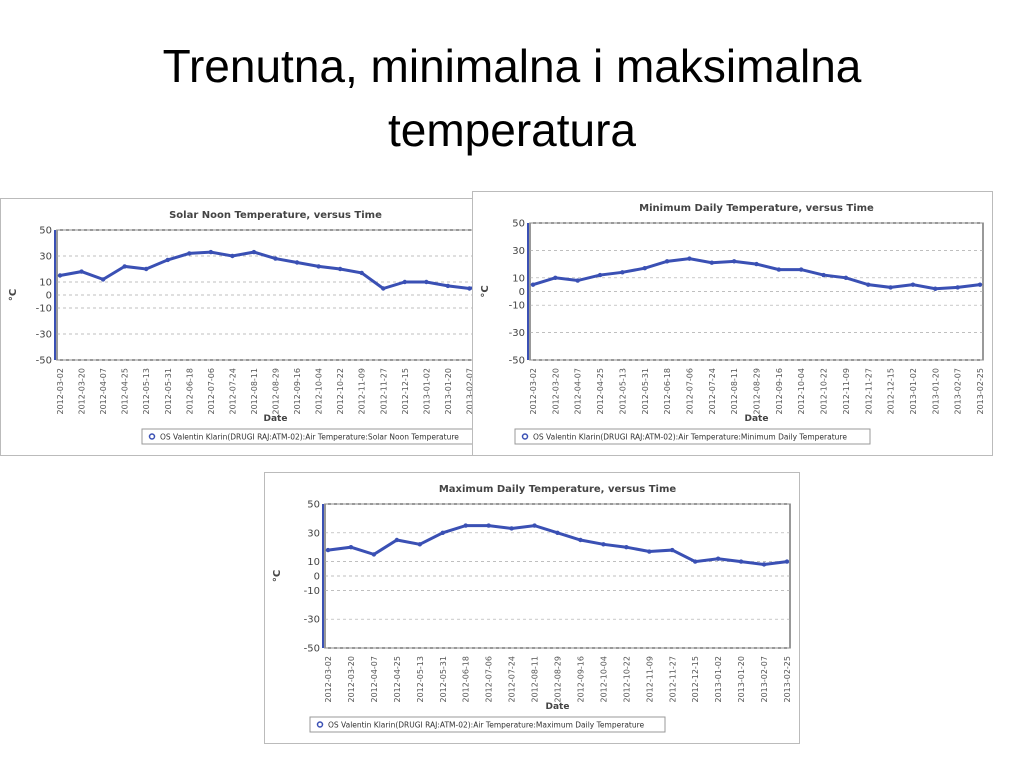 The height and width of the screenshot is (768, 1024). I want to click on x-tick-label: 2012-05-13, so click(622, 391).